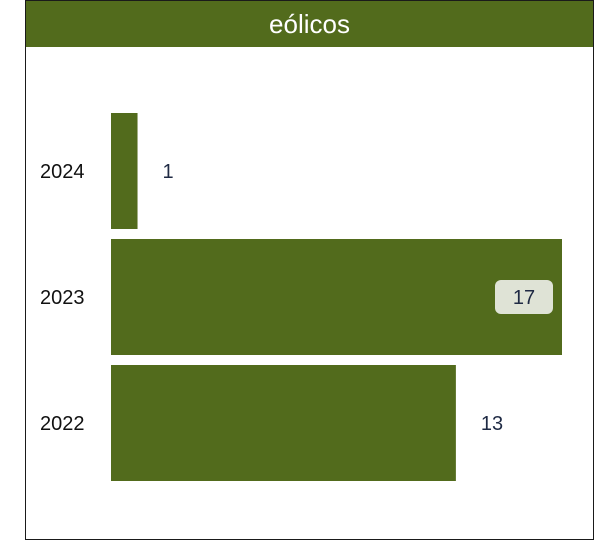 This screenshot has width=596, height=542. What do you see at coordinates (492, 424) in the screenshot?
I see `value-label-2022: 13` at bounding box center [492, 424].